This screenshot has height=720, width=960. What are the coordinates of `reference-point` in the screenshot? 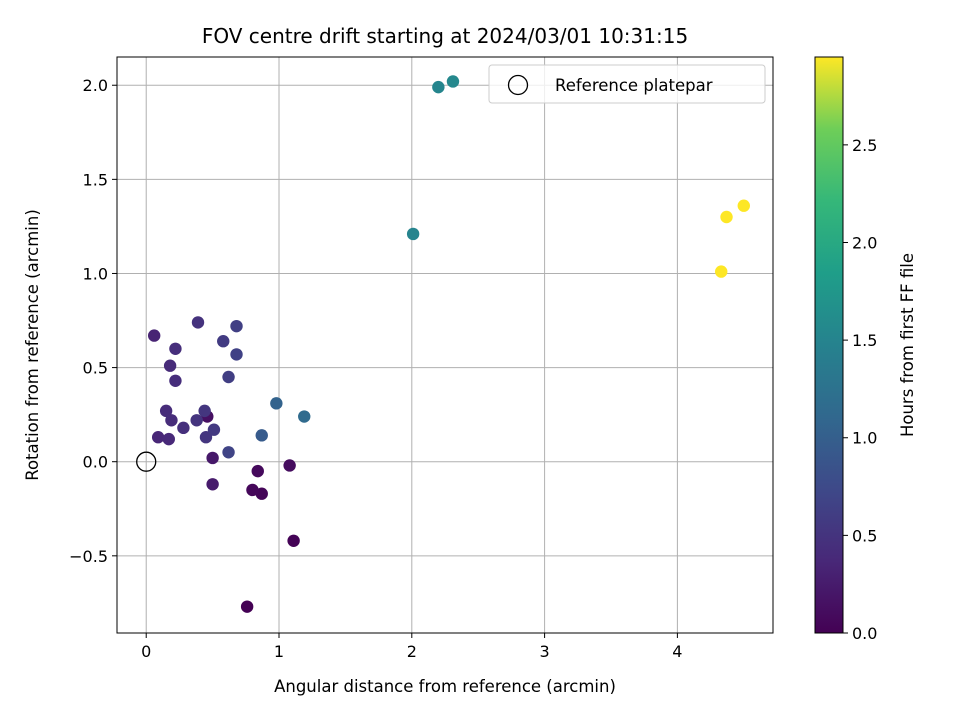 It's located at (146, 461).